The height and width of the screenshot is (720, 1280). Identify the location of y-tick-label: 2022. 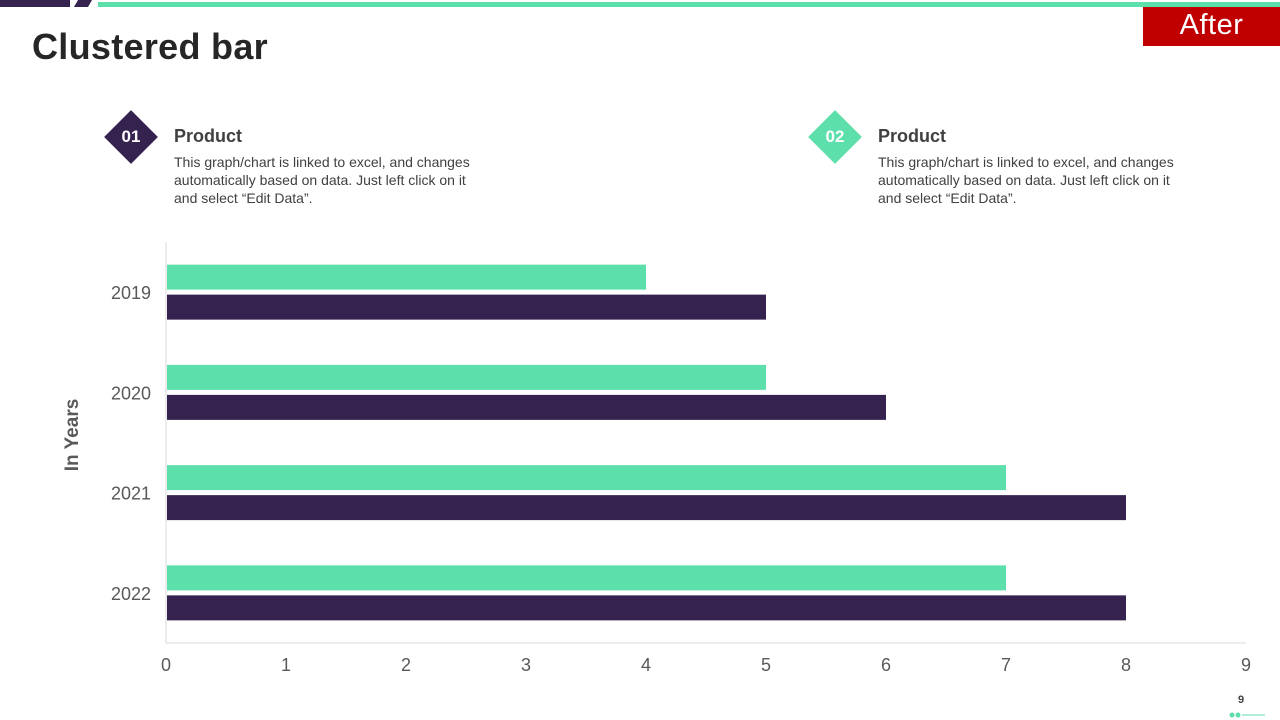
(131, 594).